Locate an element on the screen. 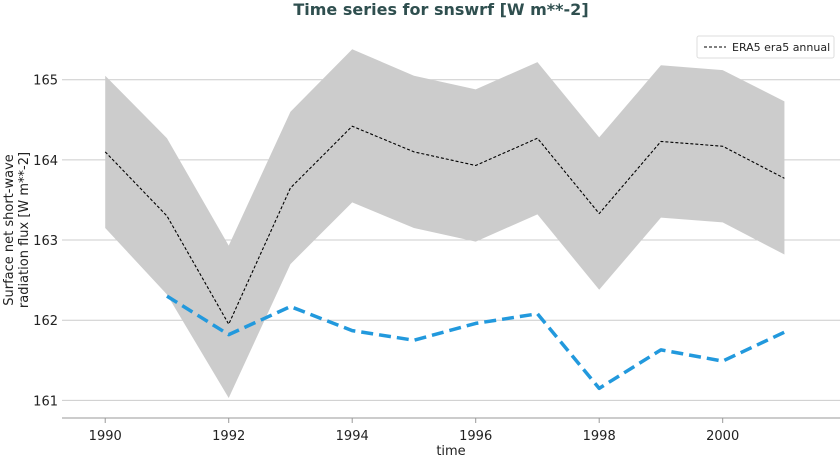 The width and height of the screenshot is (840, 457). x-tick-label: 1994 is located at coordinates (352, 436).